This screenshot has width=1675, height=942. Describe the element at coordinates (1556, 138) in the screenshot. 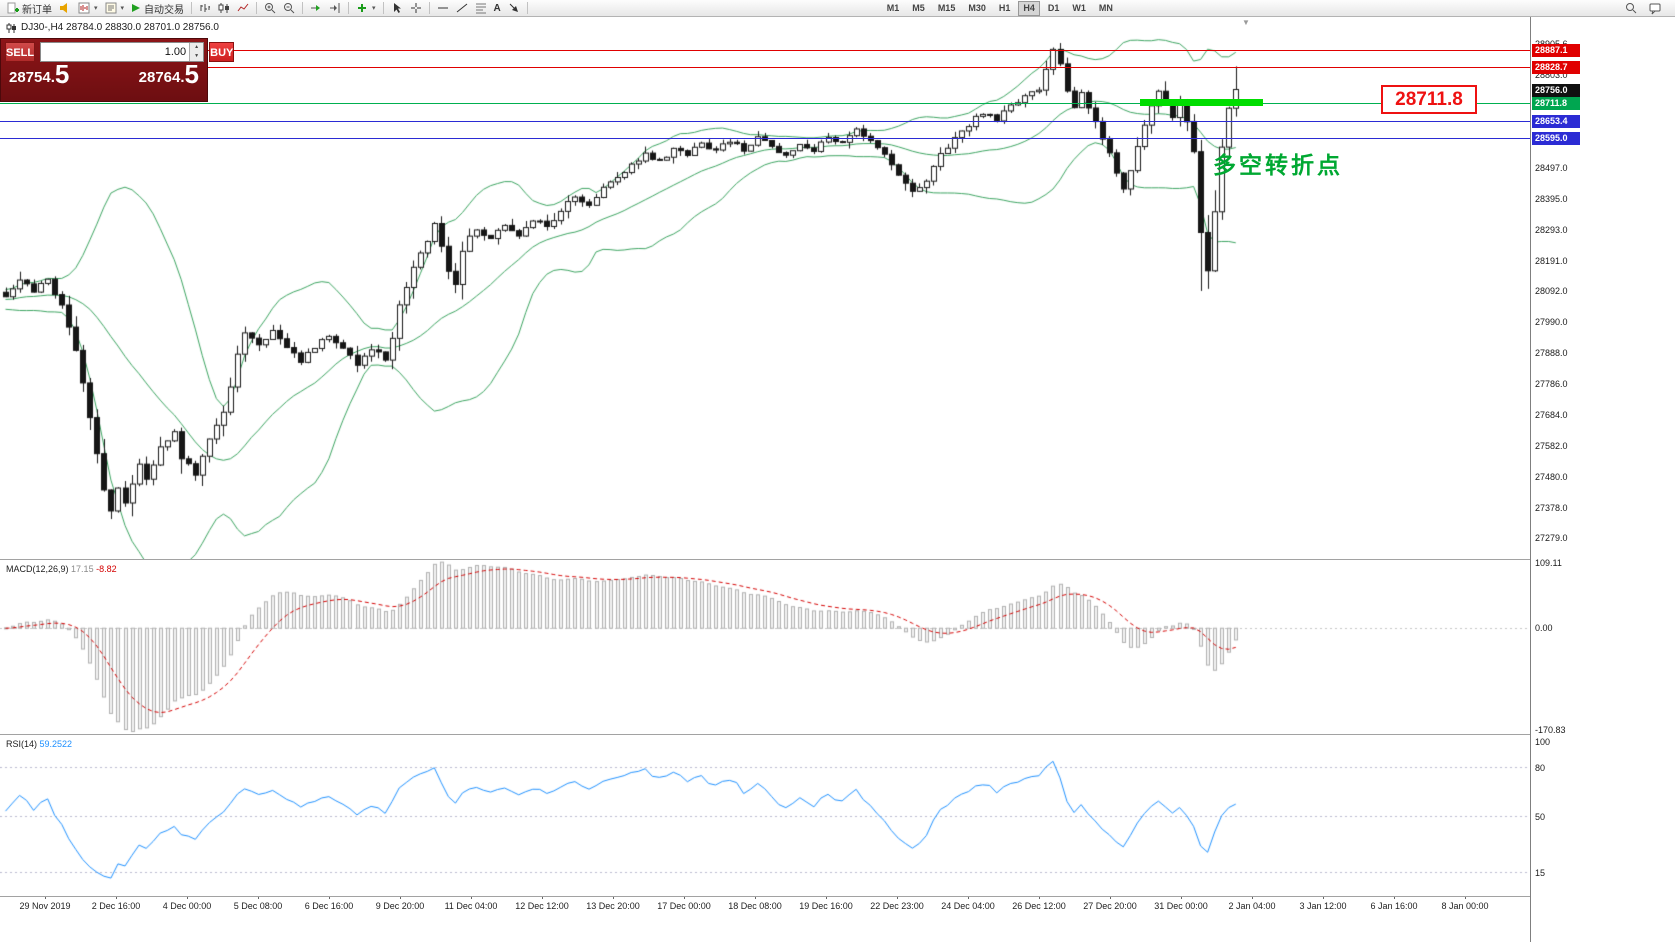

I see `price-badge: 28595.0` at that location.